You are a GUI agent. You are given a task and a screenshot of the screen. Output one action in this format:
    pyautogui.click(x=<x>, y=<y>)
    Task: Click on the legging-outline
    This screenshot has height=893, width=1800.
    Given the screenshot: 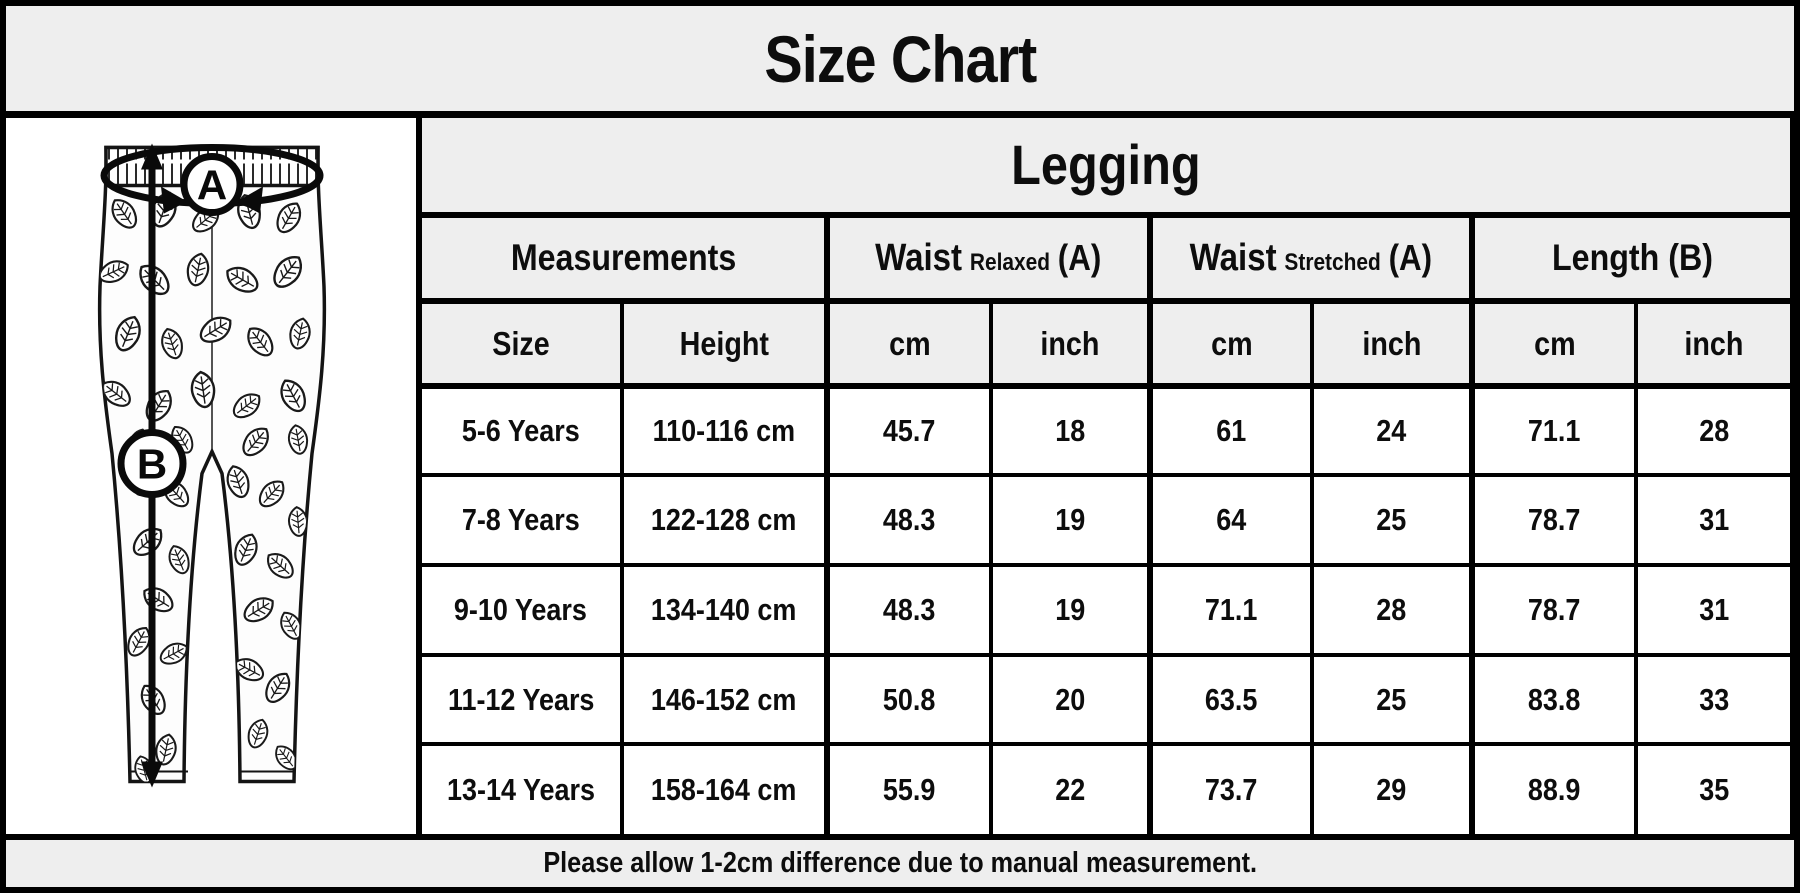 What is the action you would take?
    pyautogui.click(x=212, y=464)
    